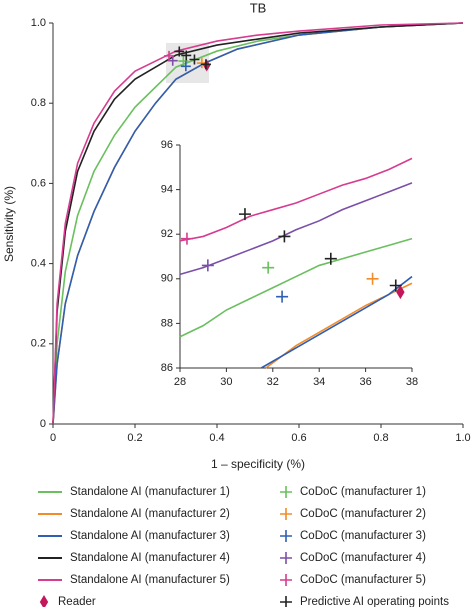  Describe the element at coordinates (43, 424) in the screenshot. I see `y-tick-label: 0` at that location.